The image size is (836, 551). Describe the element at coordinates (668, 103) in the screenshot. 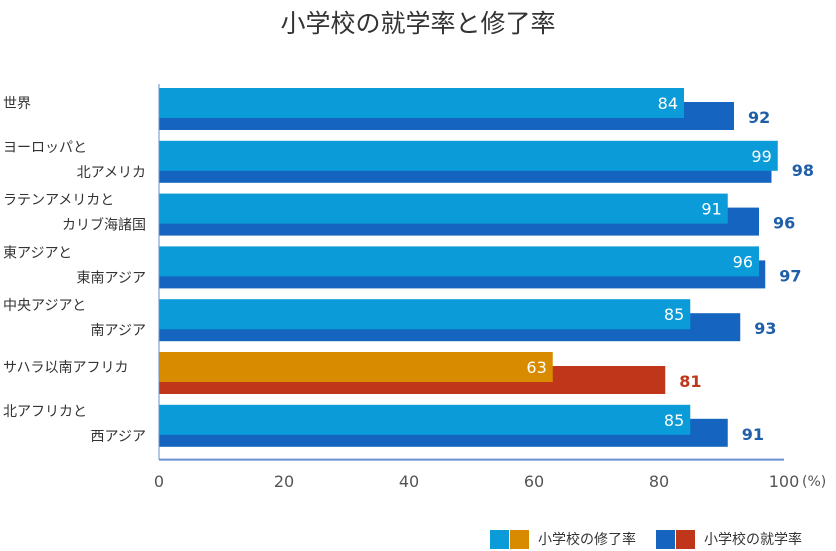

I see `data-label-completion: 84` at that location.